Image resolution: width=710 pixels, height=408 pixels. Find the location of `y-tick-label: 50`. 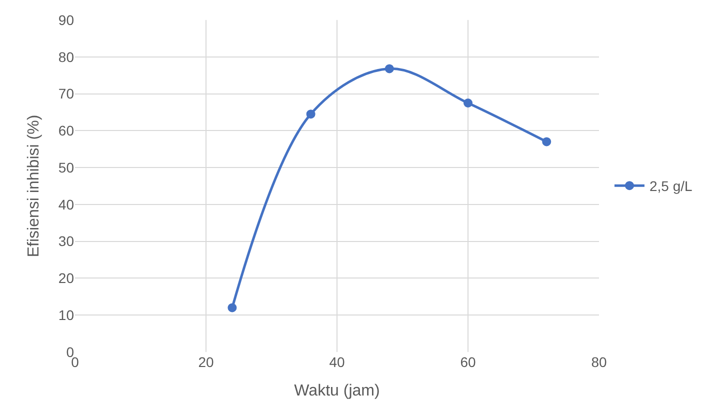

y-tick-label: 50 is located at coordinates (66, 167).